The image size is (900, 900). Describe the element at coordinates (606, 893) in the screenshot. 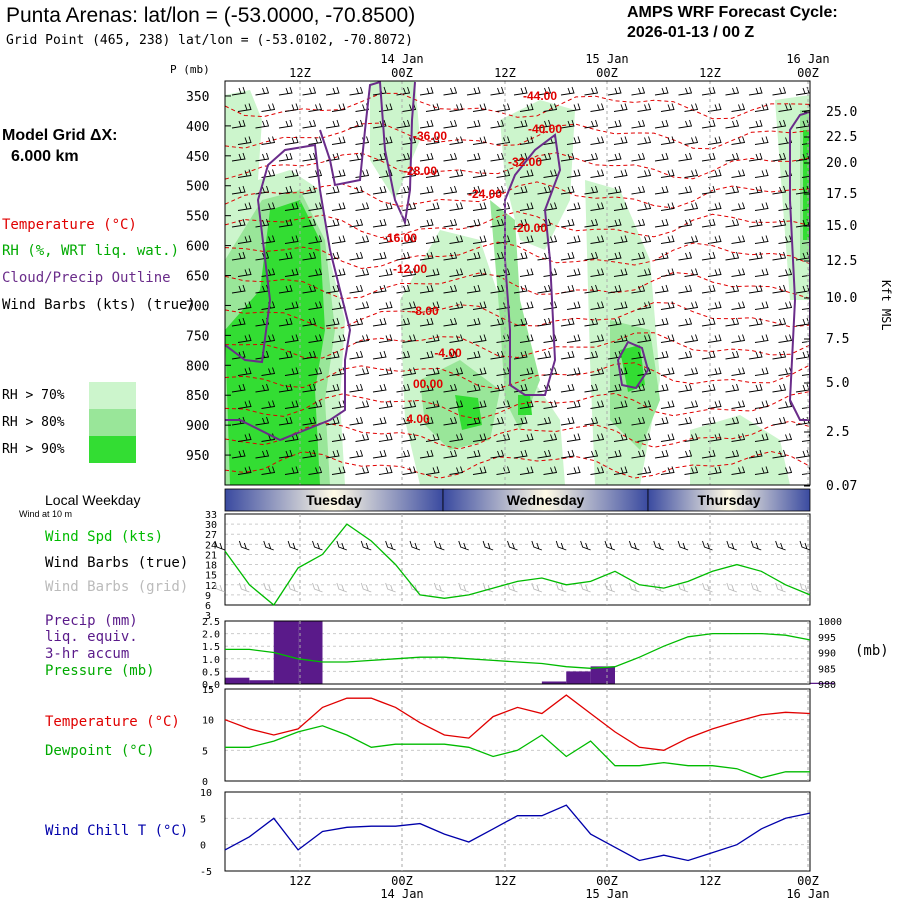

I see `bottom-date-label: 15 Jan` at that location.